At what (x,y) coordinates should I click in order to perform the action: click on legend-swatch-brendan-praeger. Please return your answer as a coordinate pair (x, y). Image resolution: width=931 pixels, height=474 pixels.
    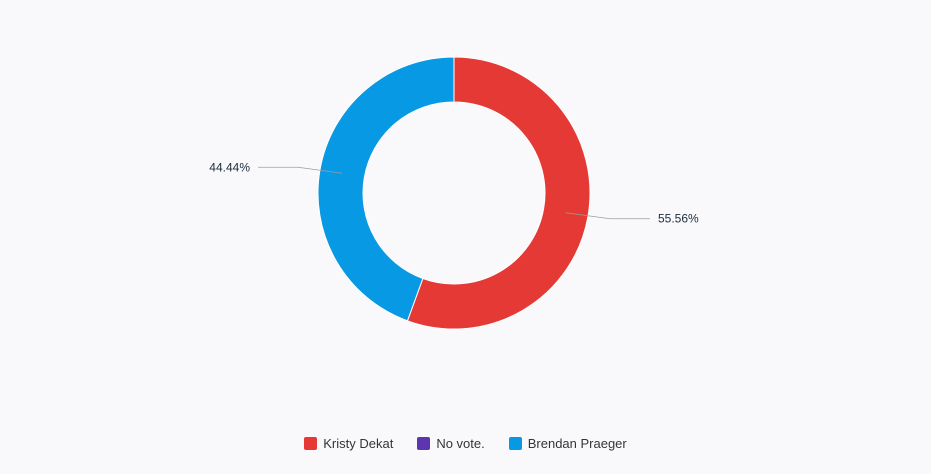
    Looking at the image, I should click on (515, 443).